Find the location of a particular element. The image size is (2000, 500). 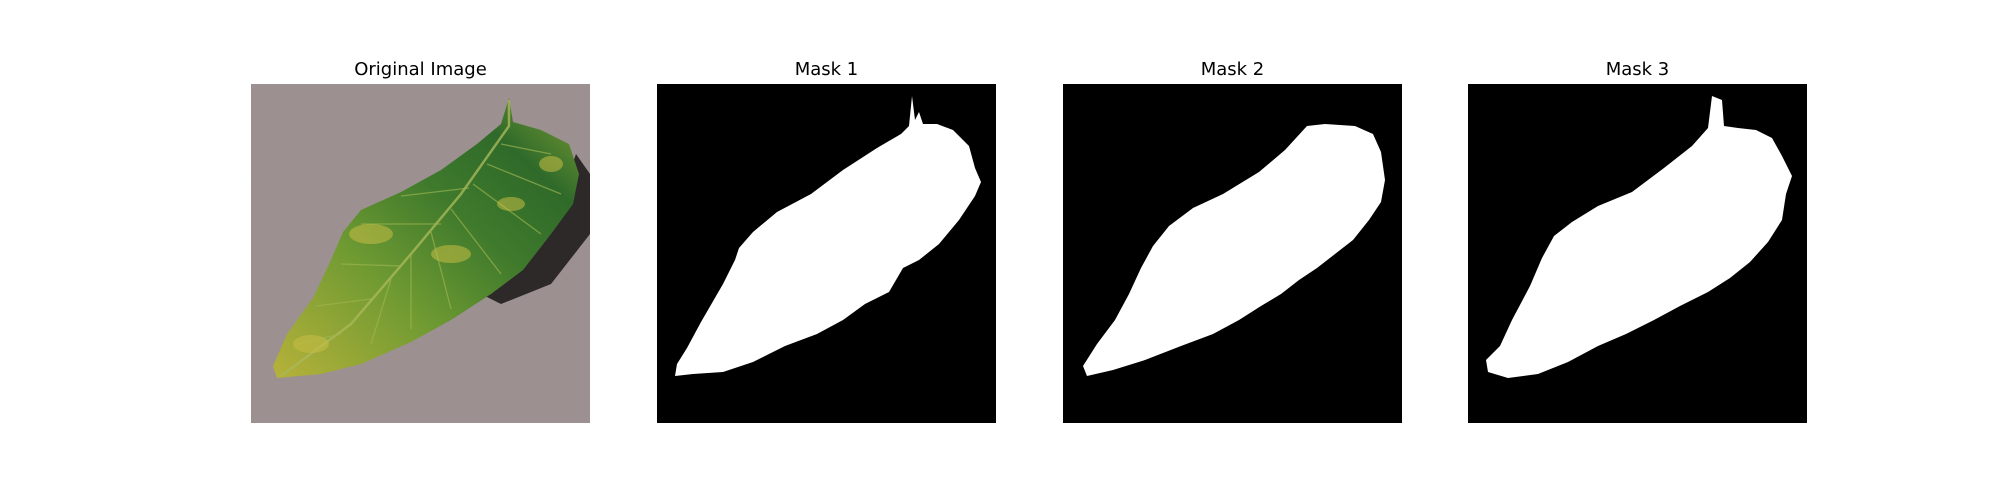

original-image-frame is located at coordinates (420, 253).